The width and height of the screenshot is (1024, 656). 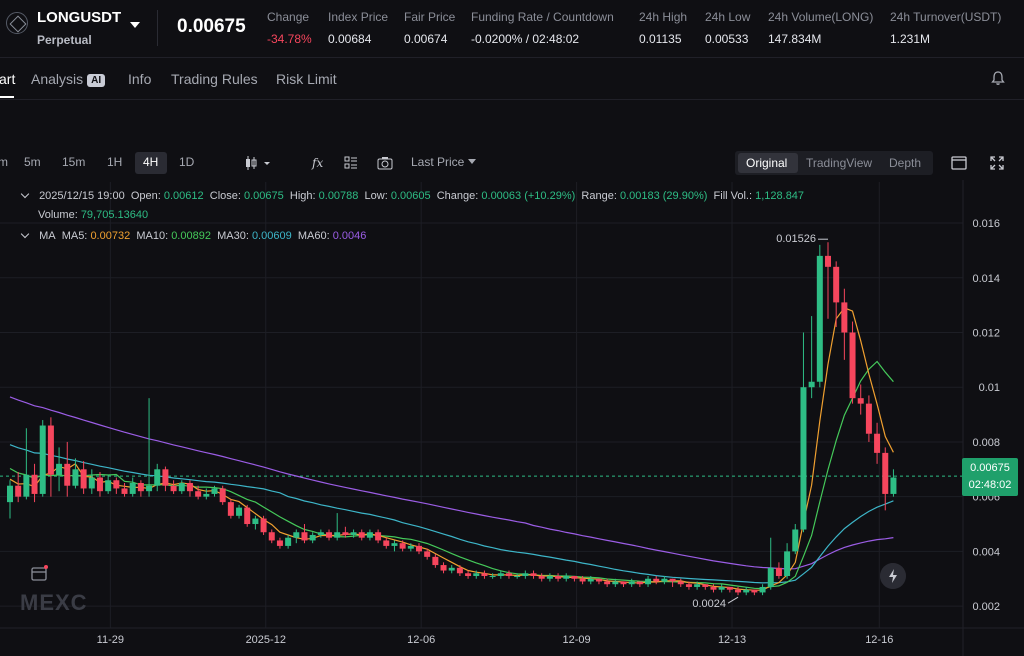 What do you see at coordinates (306, 79) in the screenshot?
I see `tab-risk-limit: Risk Limit` at bounding box center [306, 79].